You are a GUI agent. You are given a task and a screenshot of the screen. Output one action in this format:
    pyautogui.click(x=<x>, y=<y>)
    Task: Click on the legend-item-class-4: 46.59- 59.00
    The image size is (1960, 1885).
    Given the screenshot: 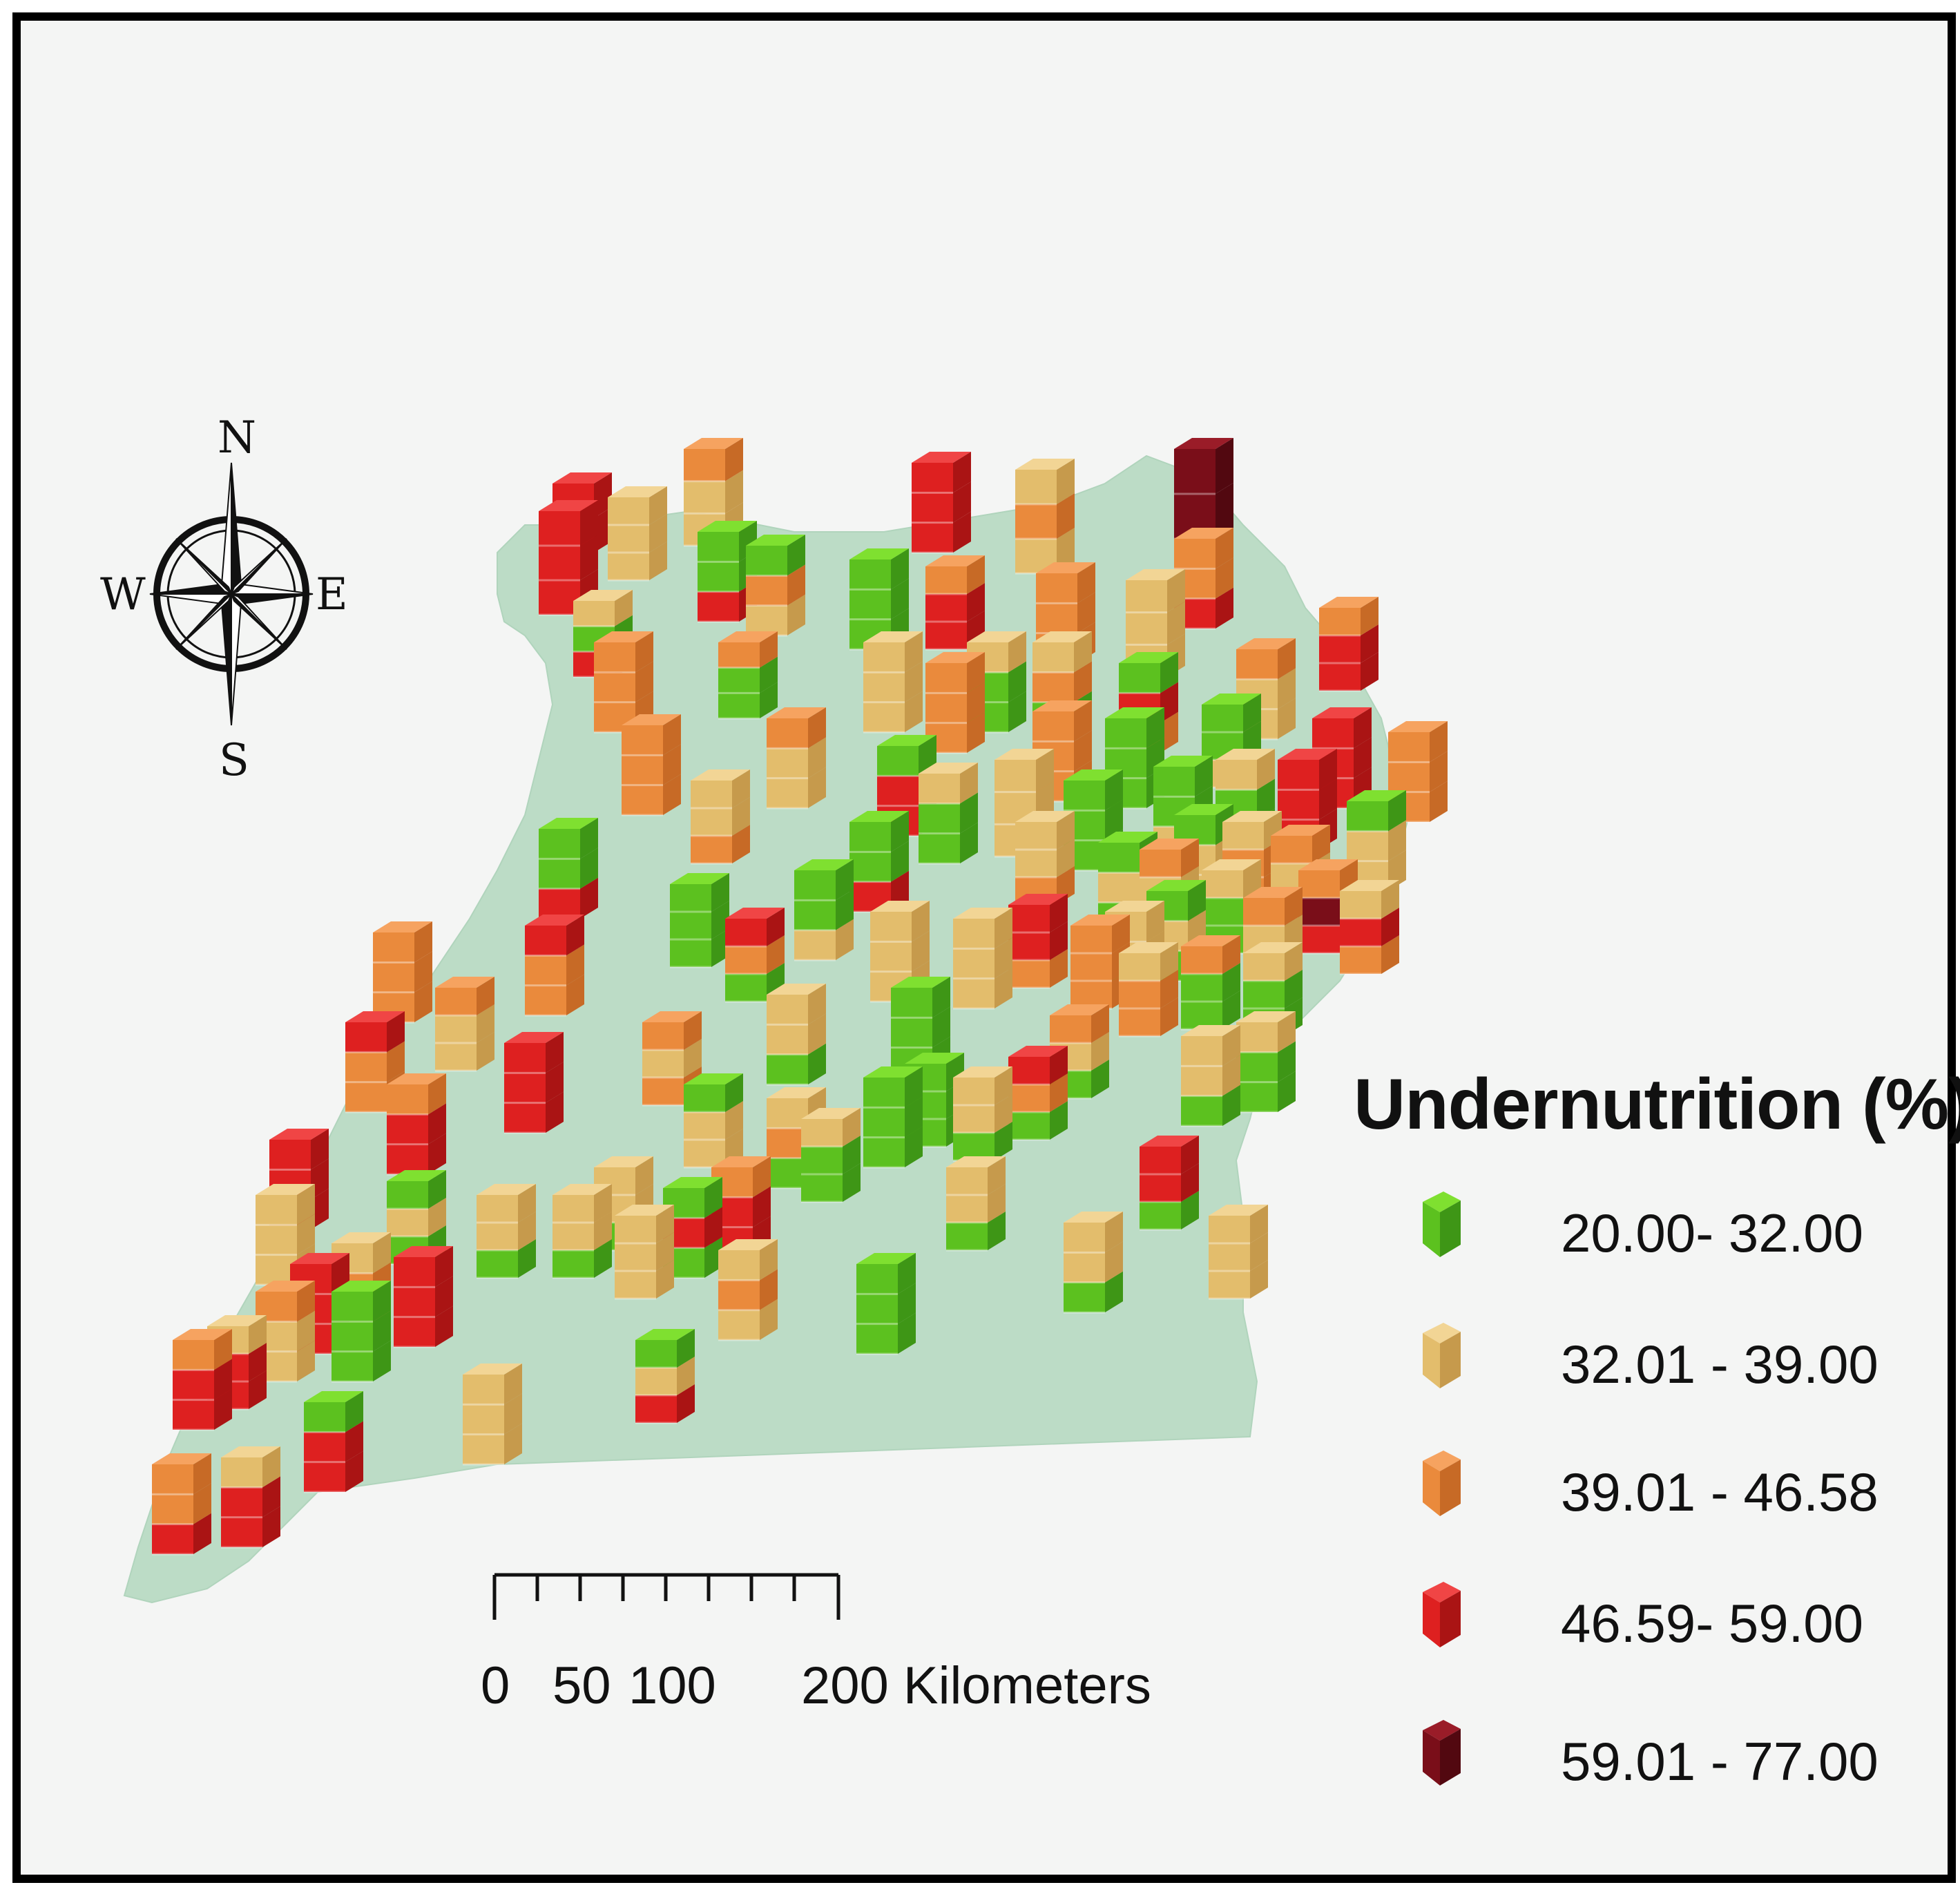 What is the action you would take?
    pyautogui.click(x=1644, y=1633)
    